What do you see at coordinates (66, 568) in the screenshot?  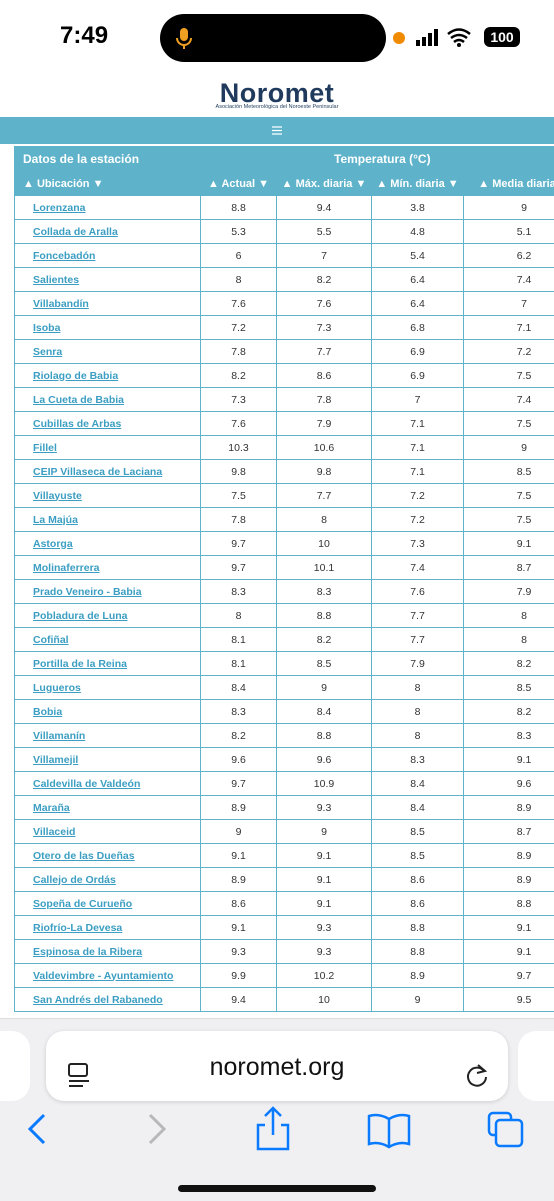 I see `station-link: Molinaferrera` at bounding box center [66, 568].